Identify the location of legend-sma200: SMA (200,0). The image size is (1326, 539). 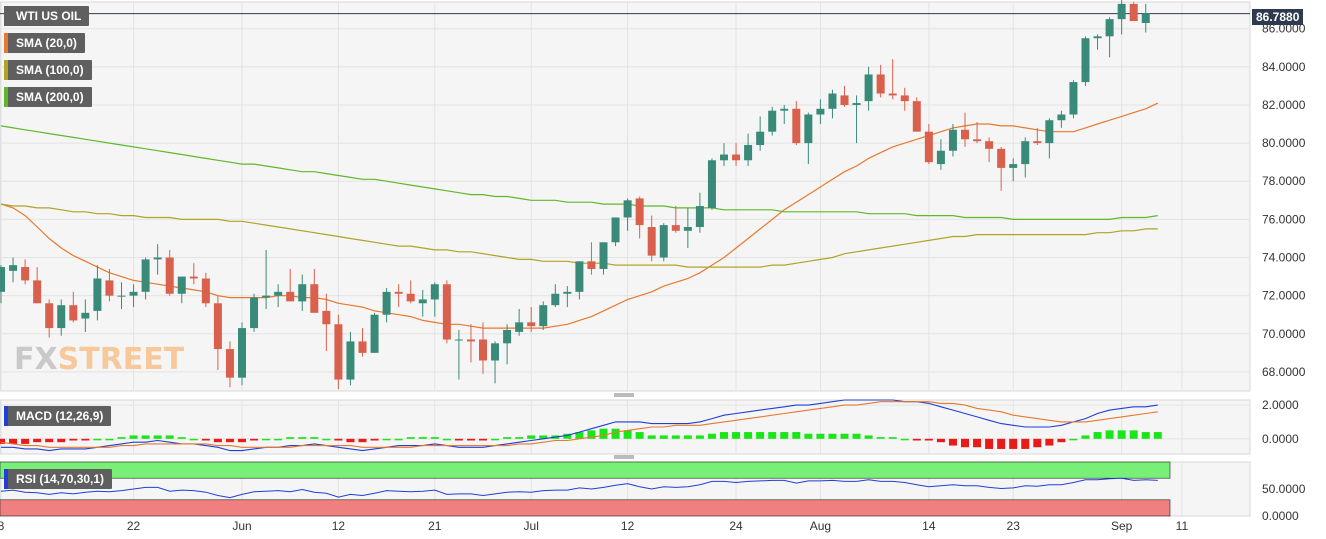
(48, 97).